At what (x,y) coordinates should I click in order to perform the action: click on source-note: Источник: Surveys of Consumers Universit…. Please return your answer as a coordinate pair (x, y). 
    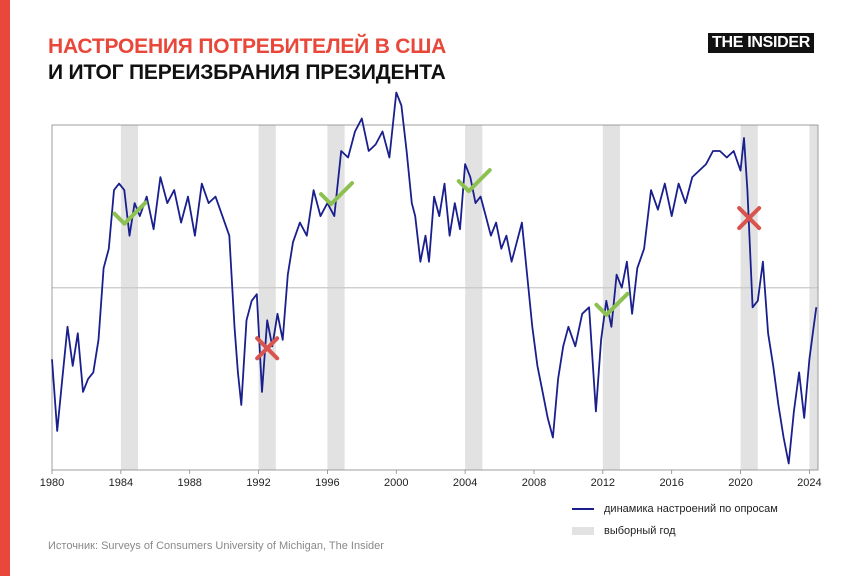
    Looking at the image, I should click on (216, 546).